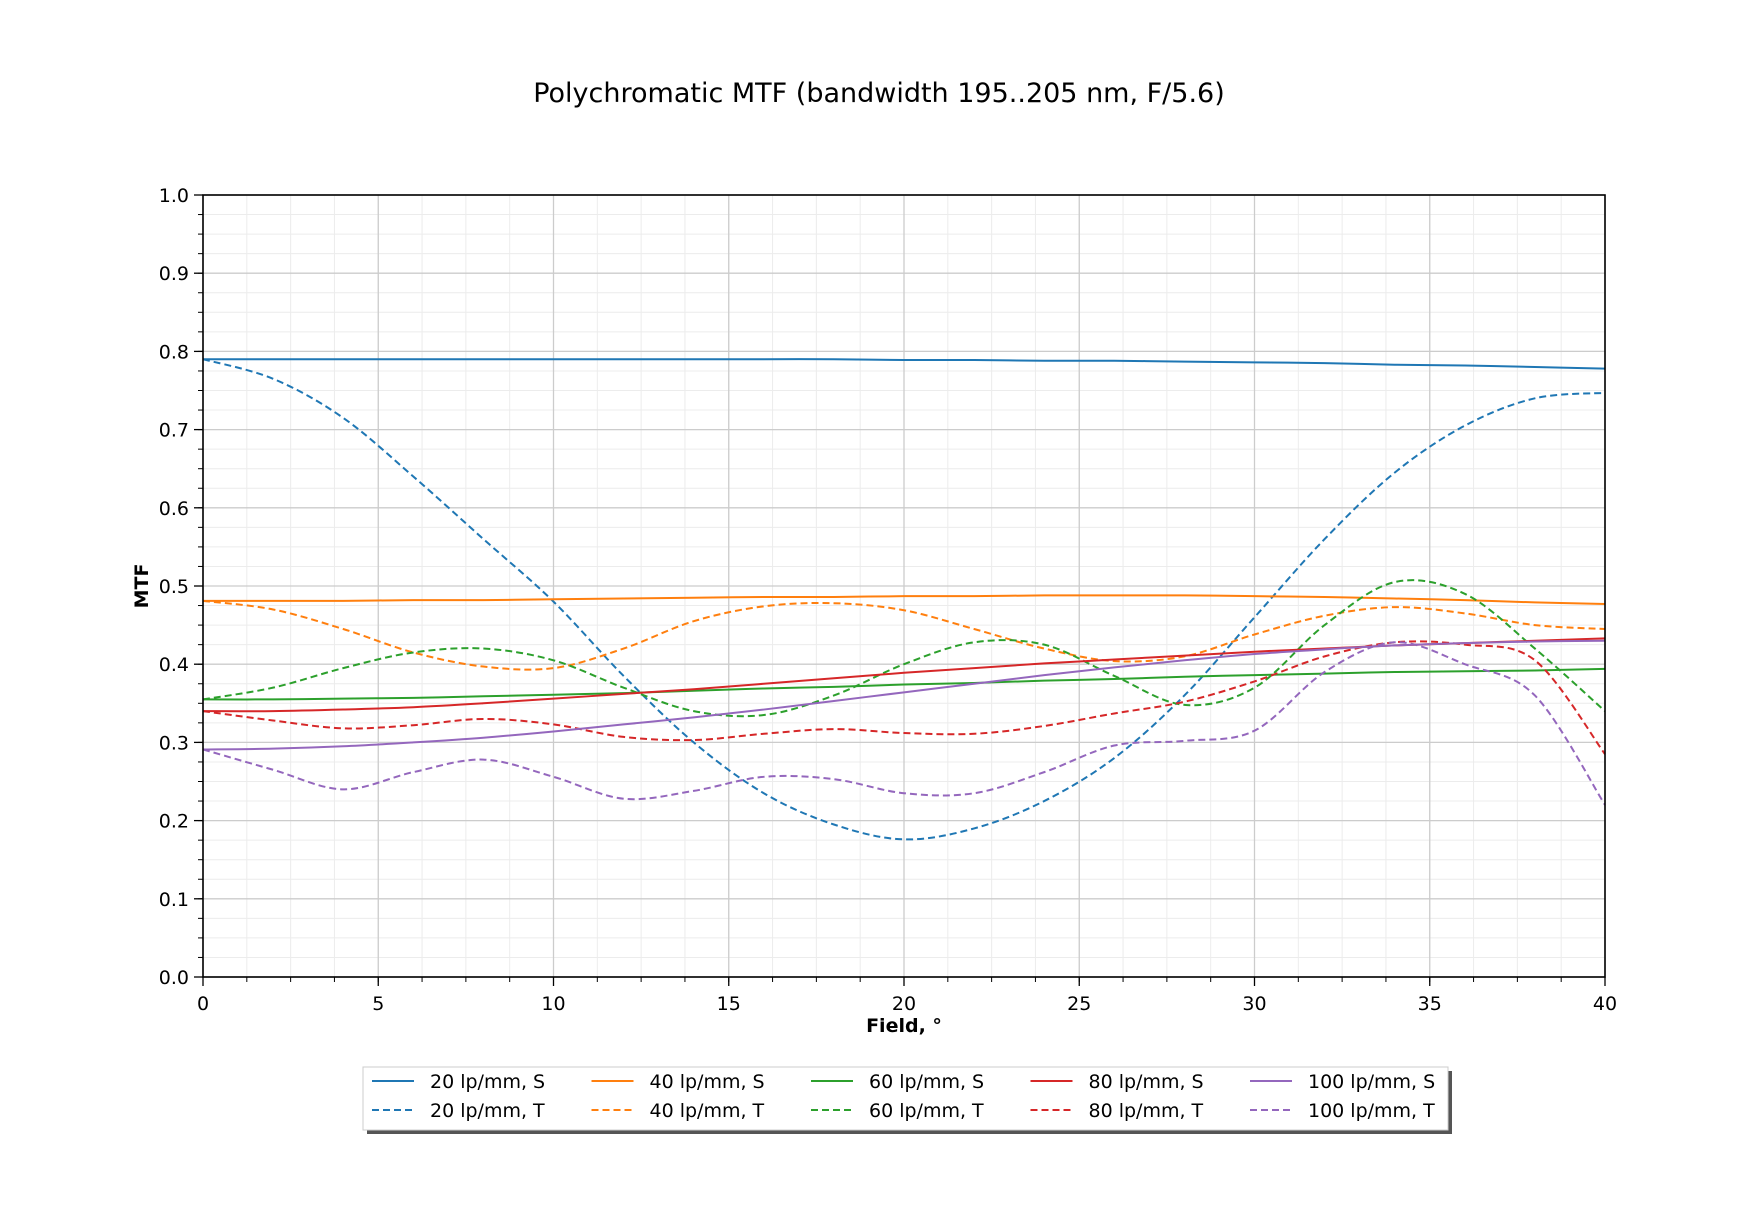  Describe the element at coordinates (487, 1111) in the screenshot. I see `legend-entry-label: 20 lp/mm, T` at that location.